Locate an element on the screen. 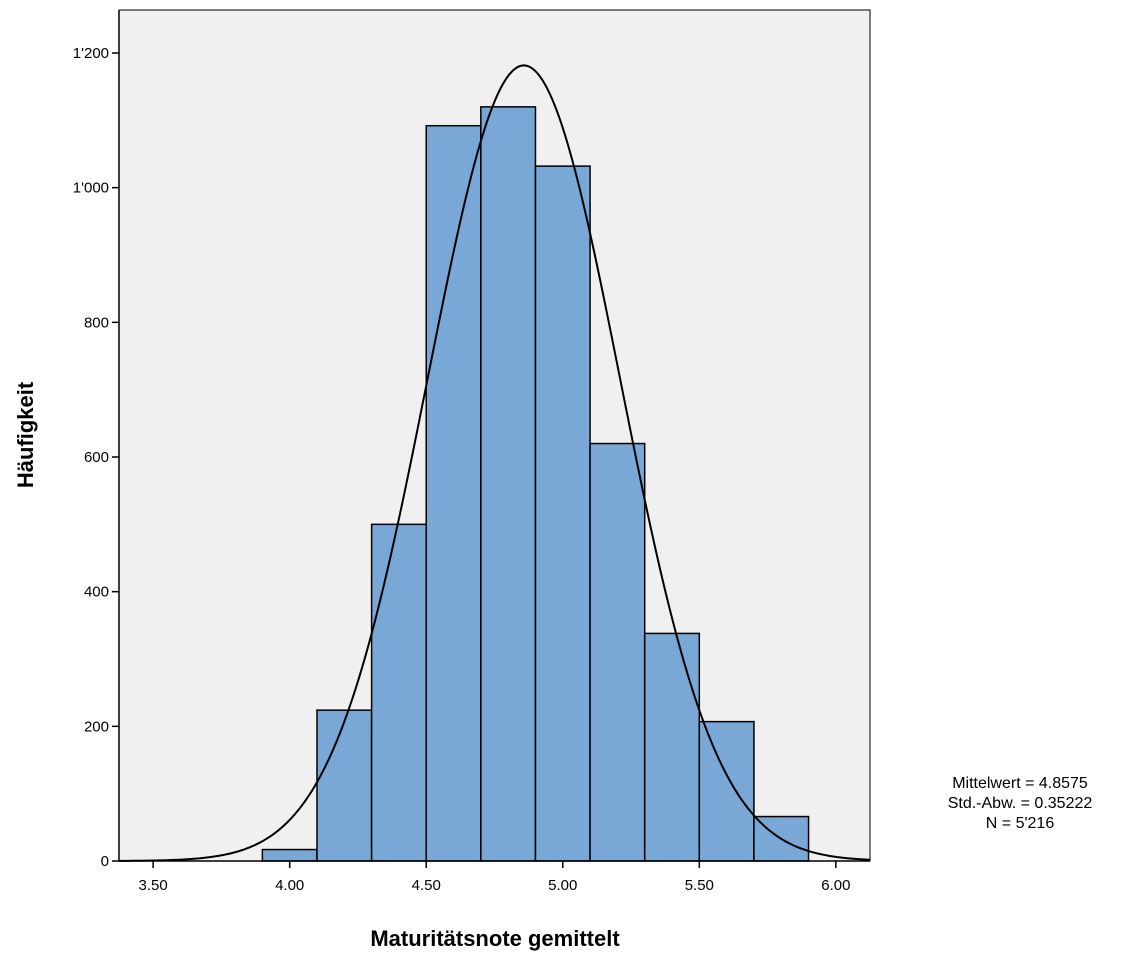 This screenshot has width=1135, height=958. y-tick-label: 200 is located at coordinates (96, 726).